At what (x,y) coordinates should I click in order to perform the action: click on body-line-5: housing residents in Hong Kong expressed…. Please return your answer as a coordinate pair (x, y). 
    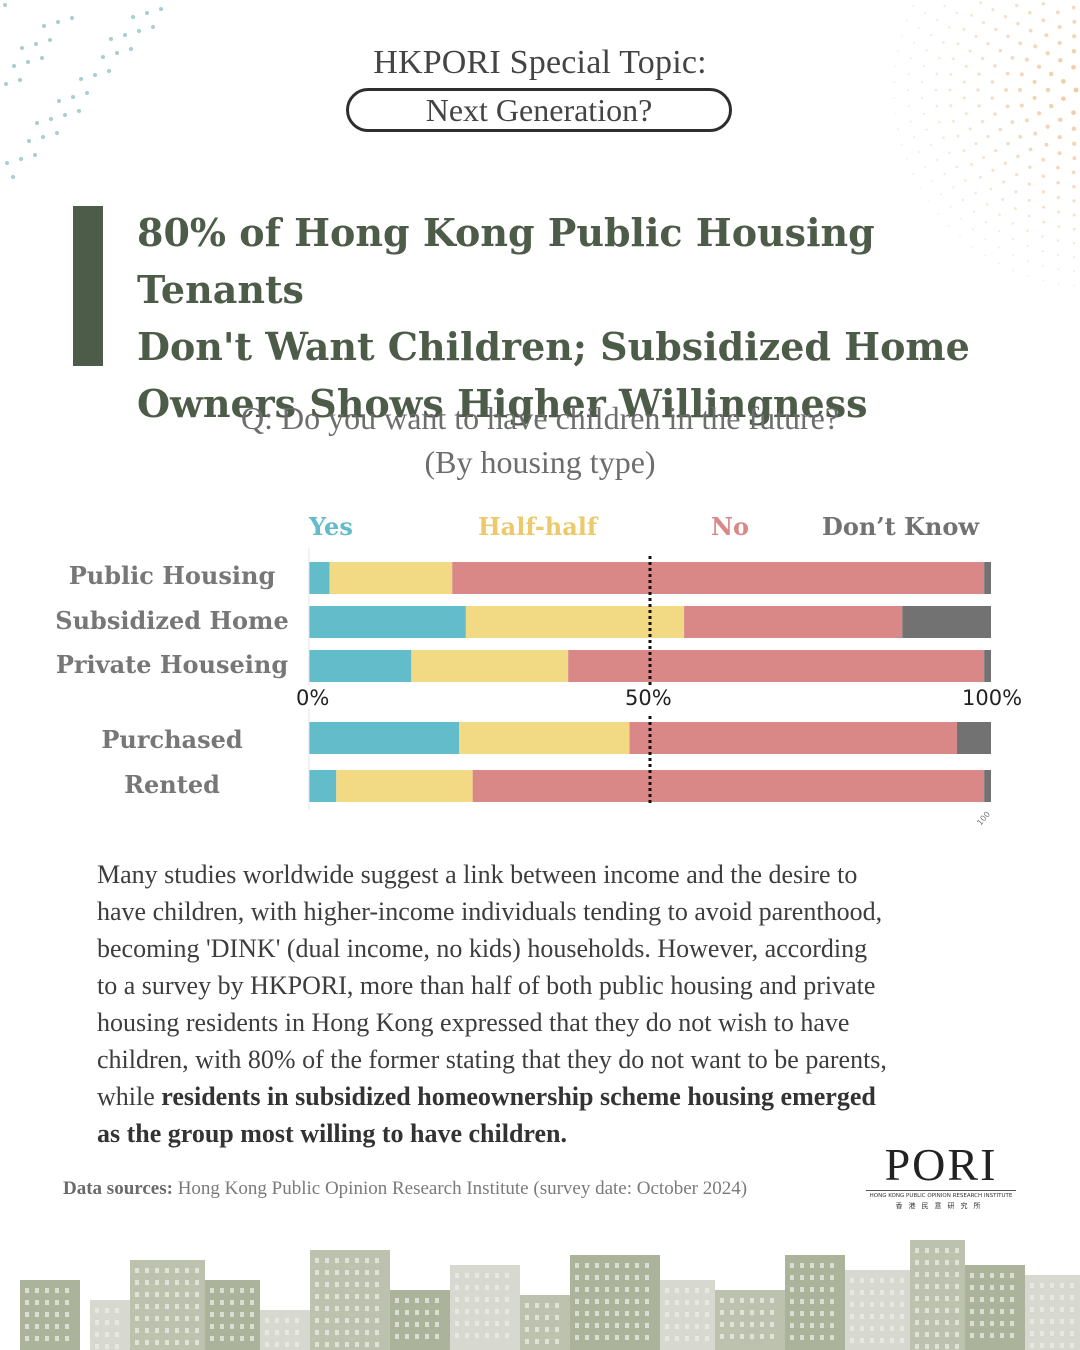
    Looking at the image, I should click on (473, 1022).